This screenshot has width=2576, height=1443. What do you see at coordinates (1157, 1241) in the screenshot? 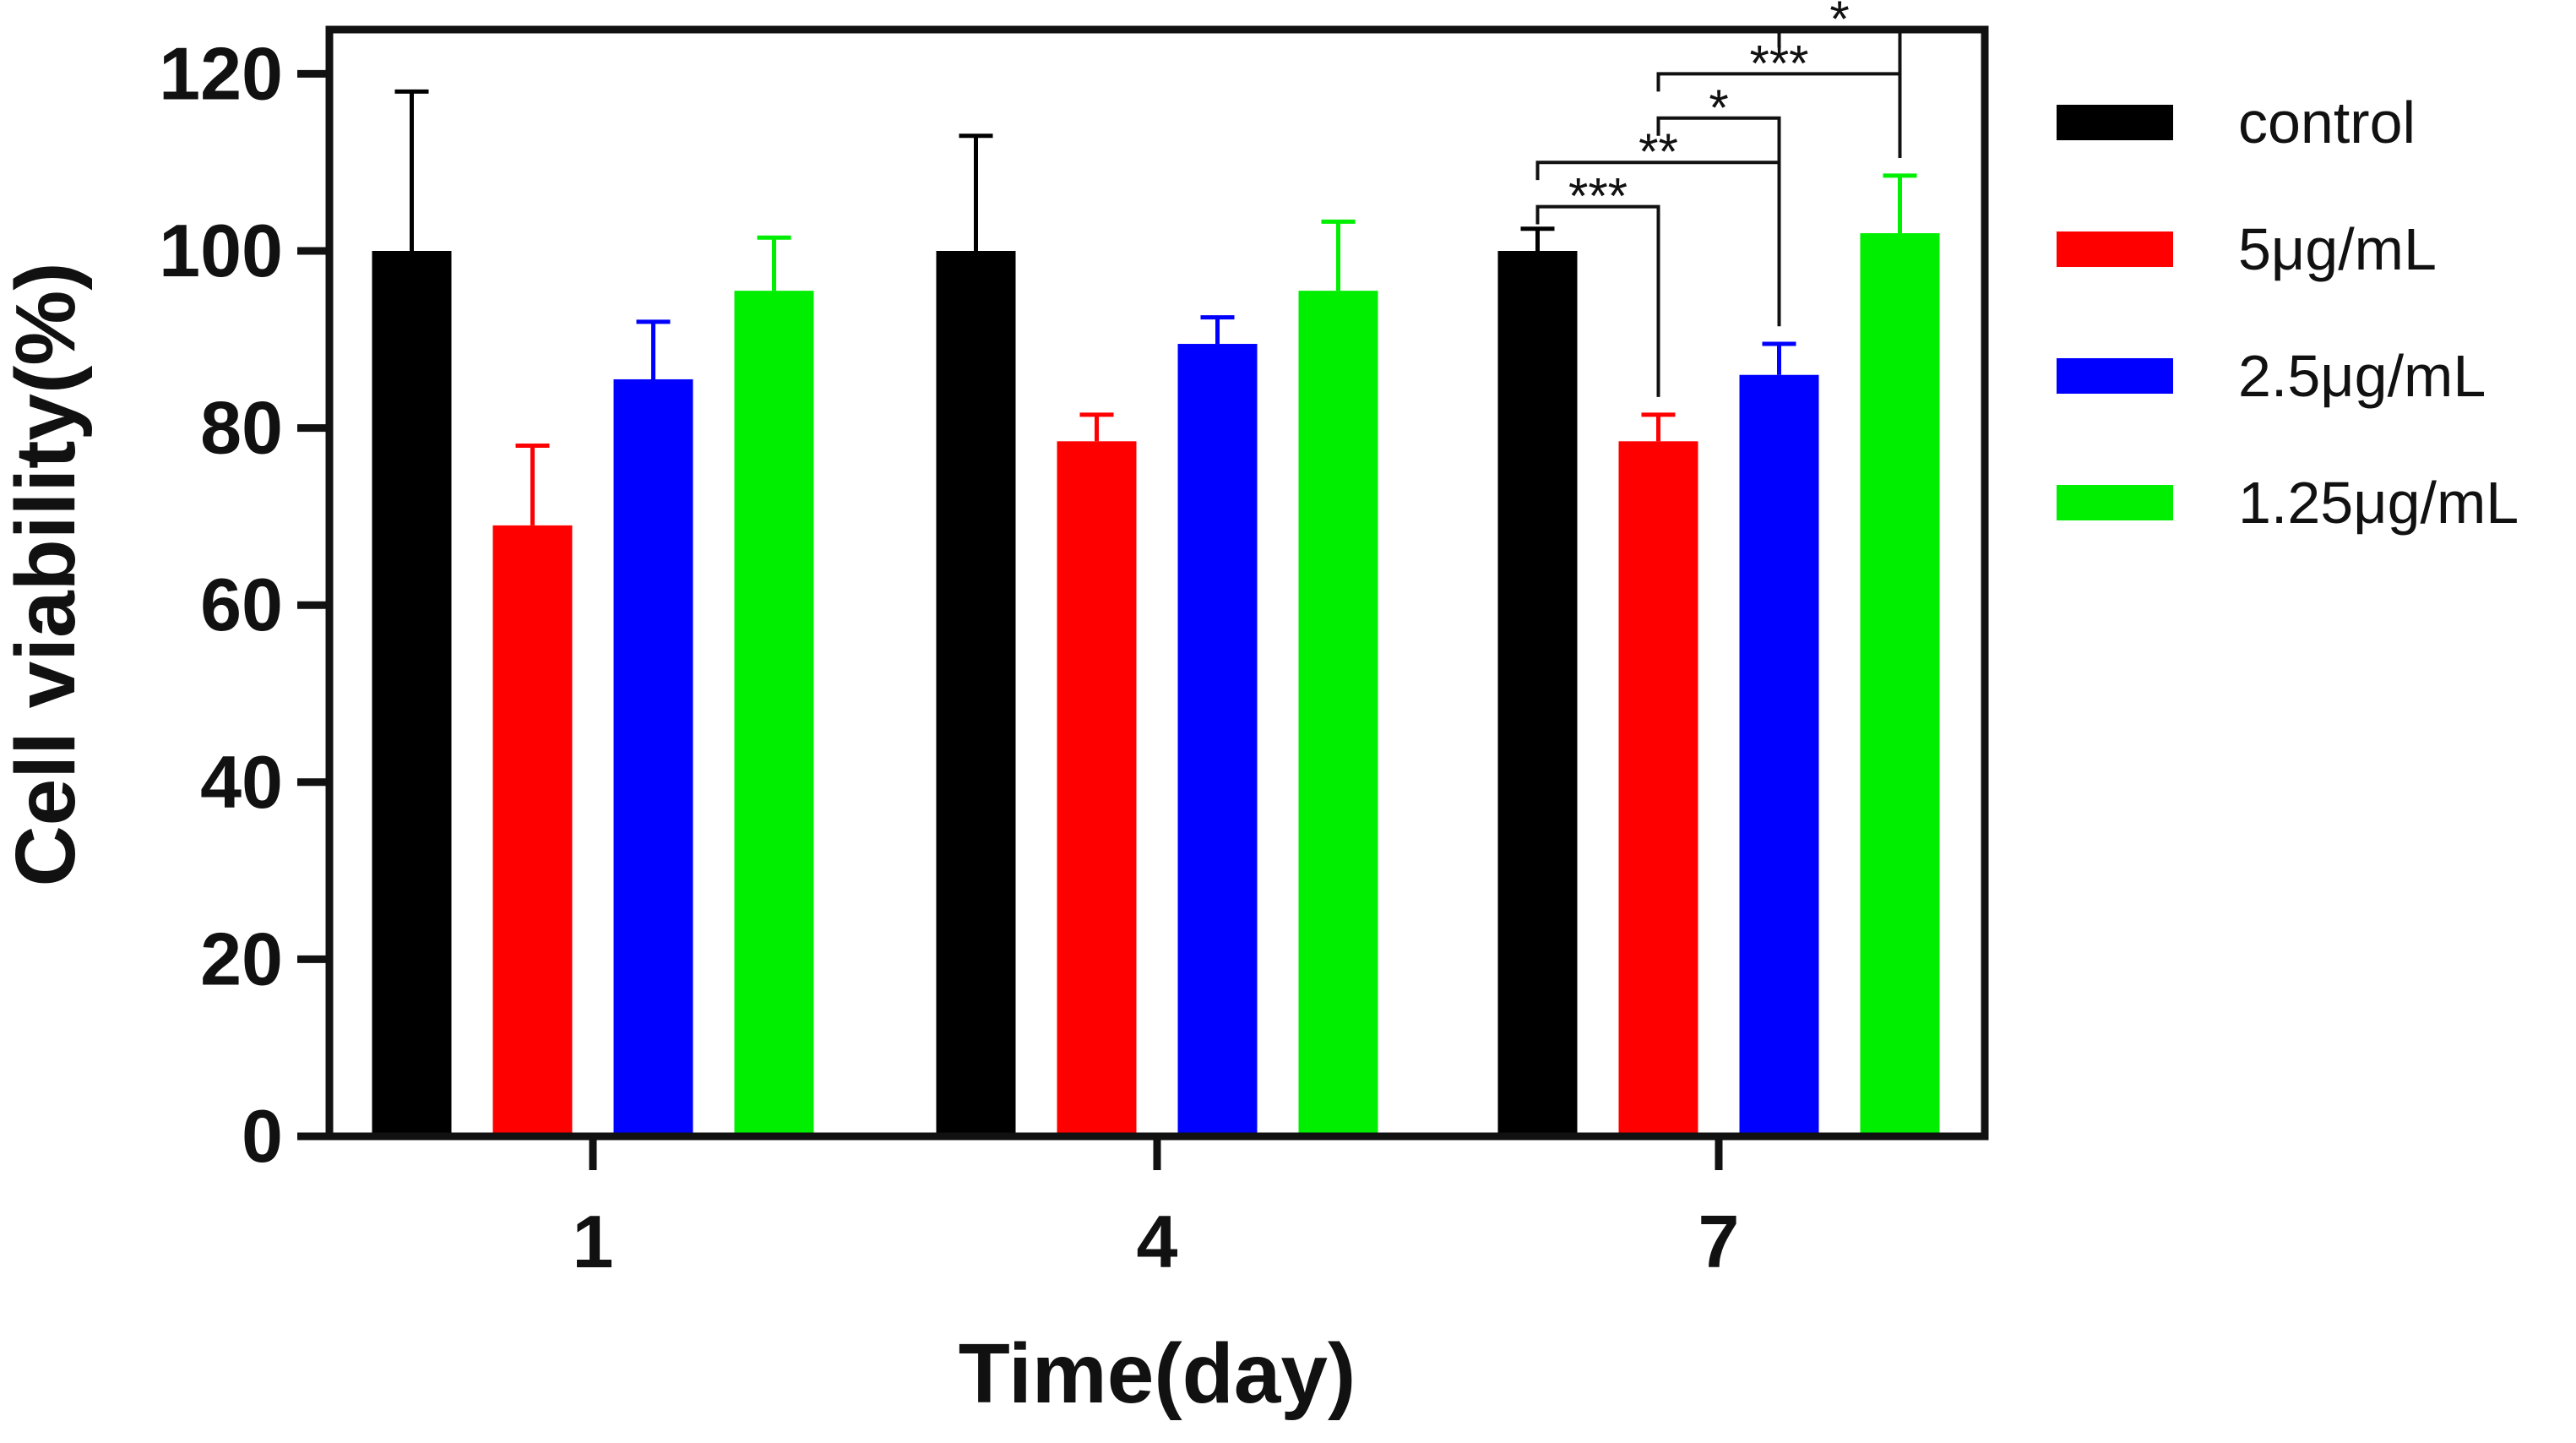
I see `x-tick-label-4: 4` at bounding box center [1157, 1241].